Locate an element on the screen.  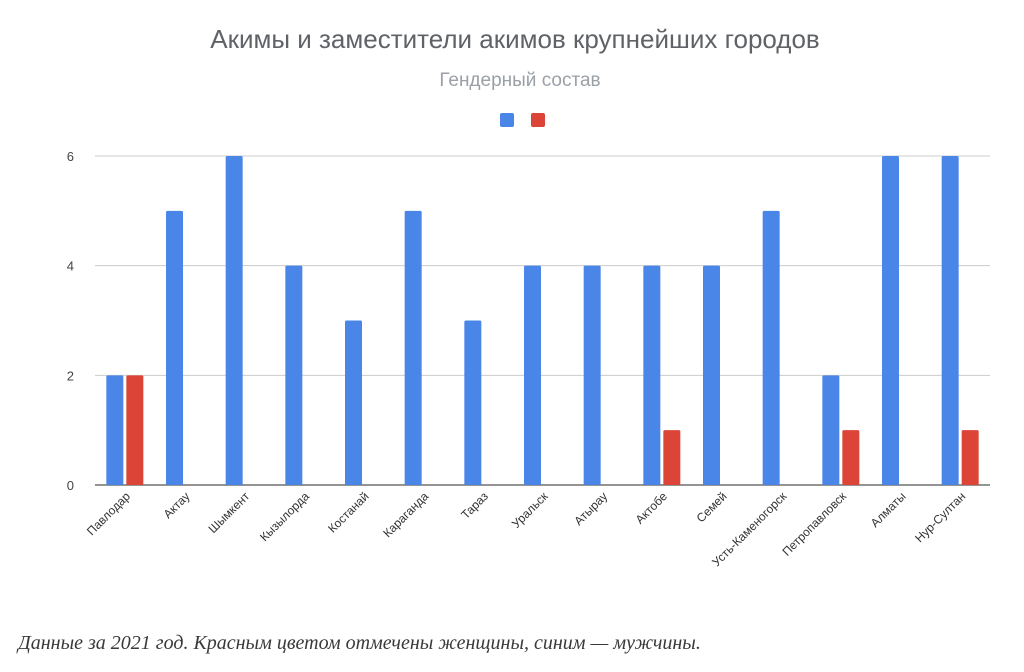
x-tick-label: Актобе is located at coordinates (652, 508).